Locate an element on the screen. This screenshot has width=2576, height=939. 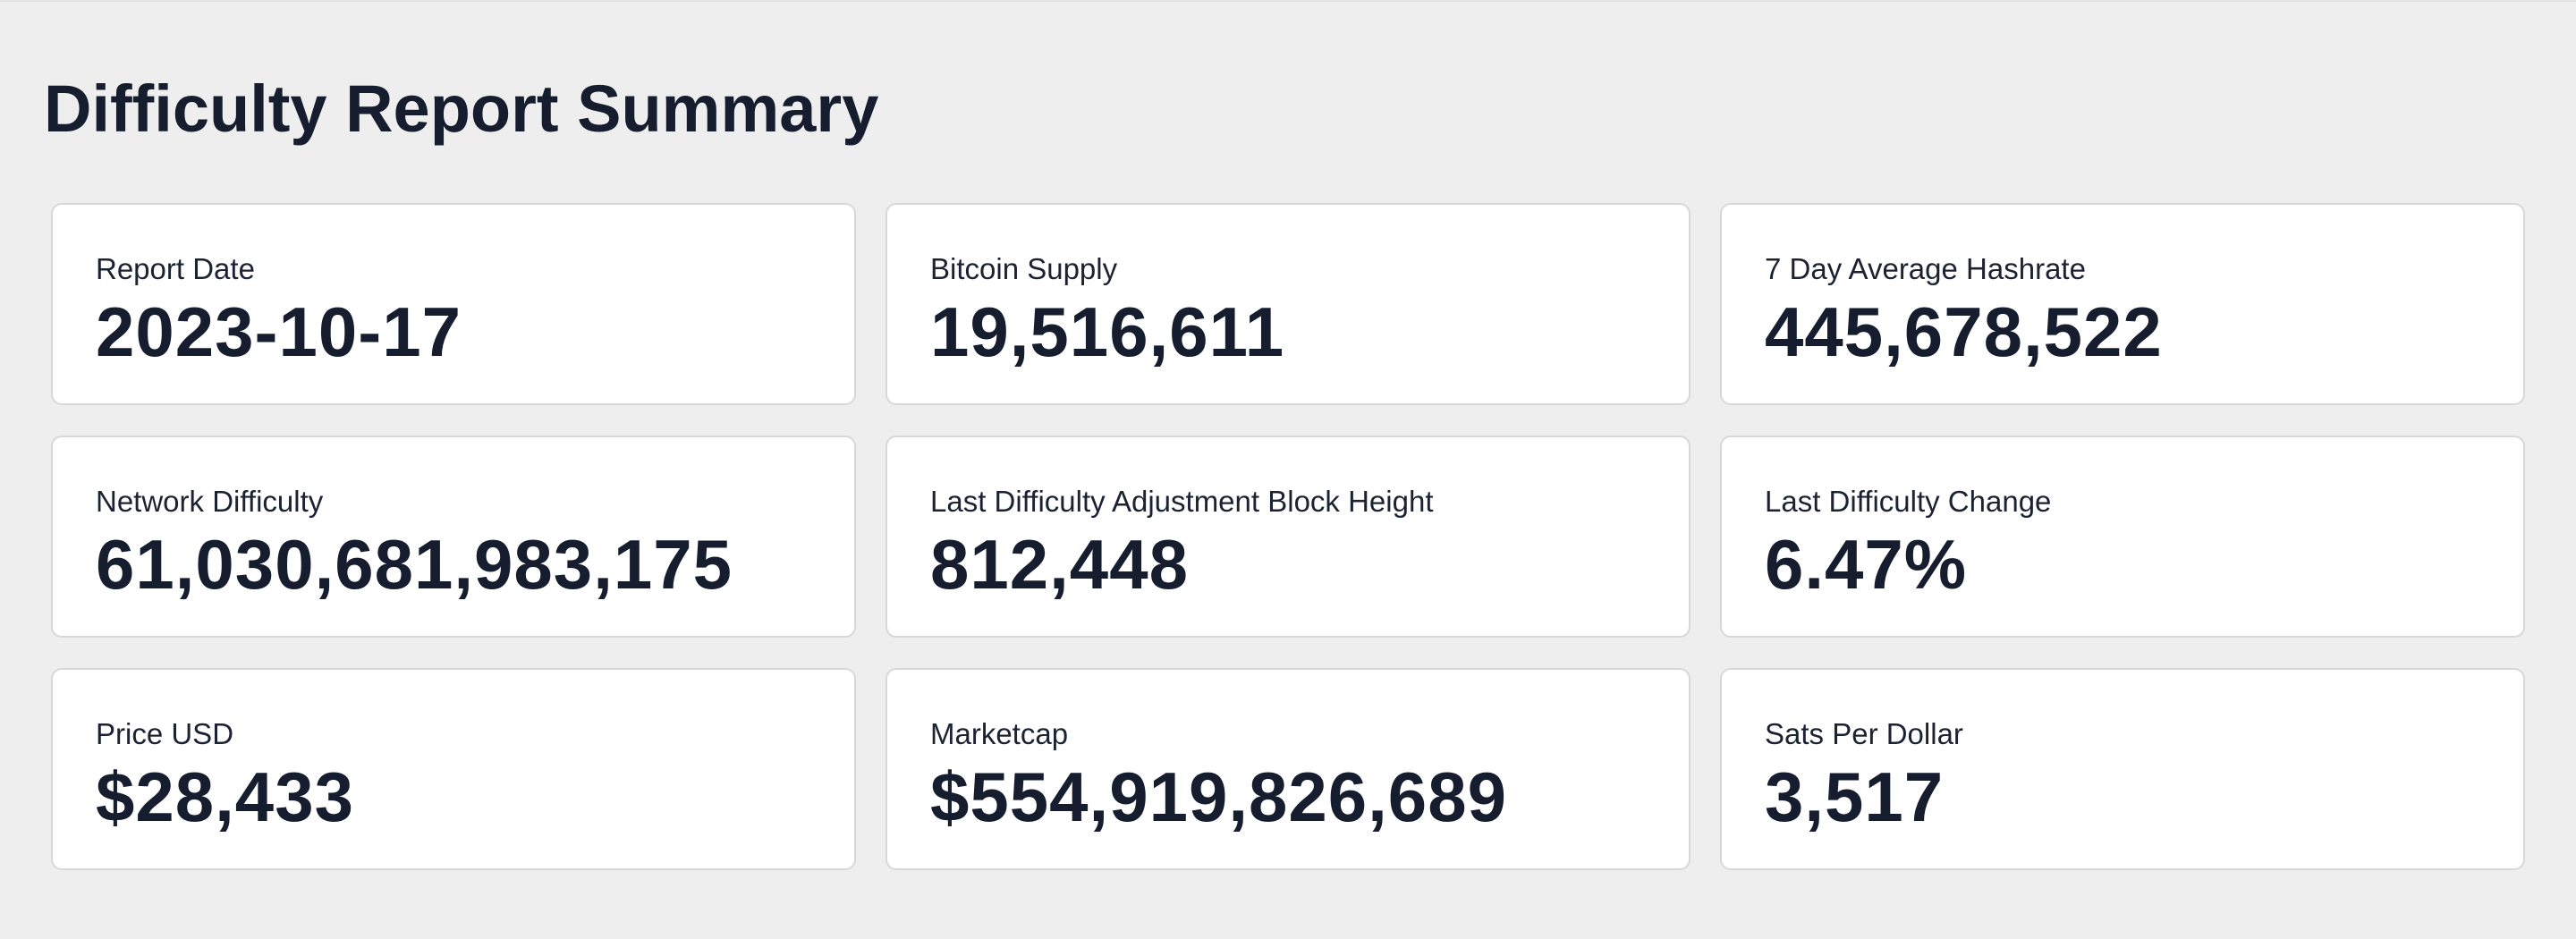
report-date-card: Report Date 2023-10-17 is located at coordinates (453, 304).